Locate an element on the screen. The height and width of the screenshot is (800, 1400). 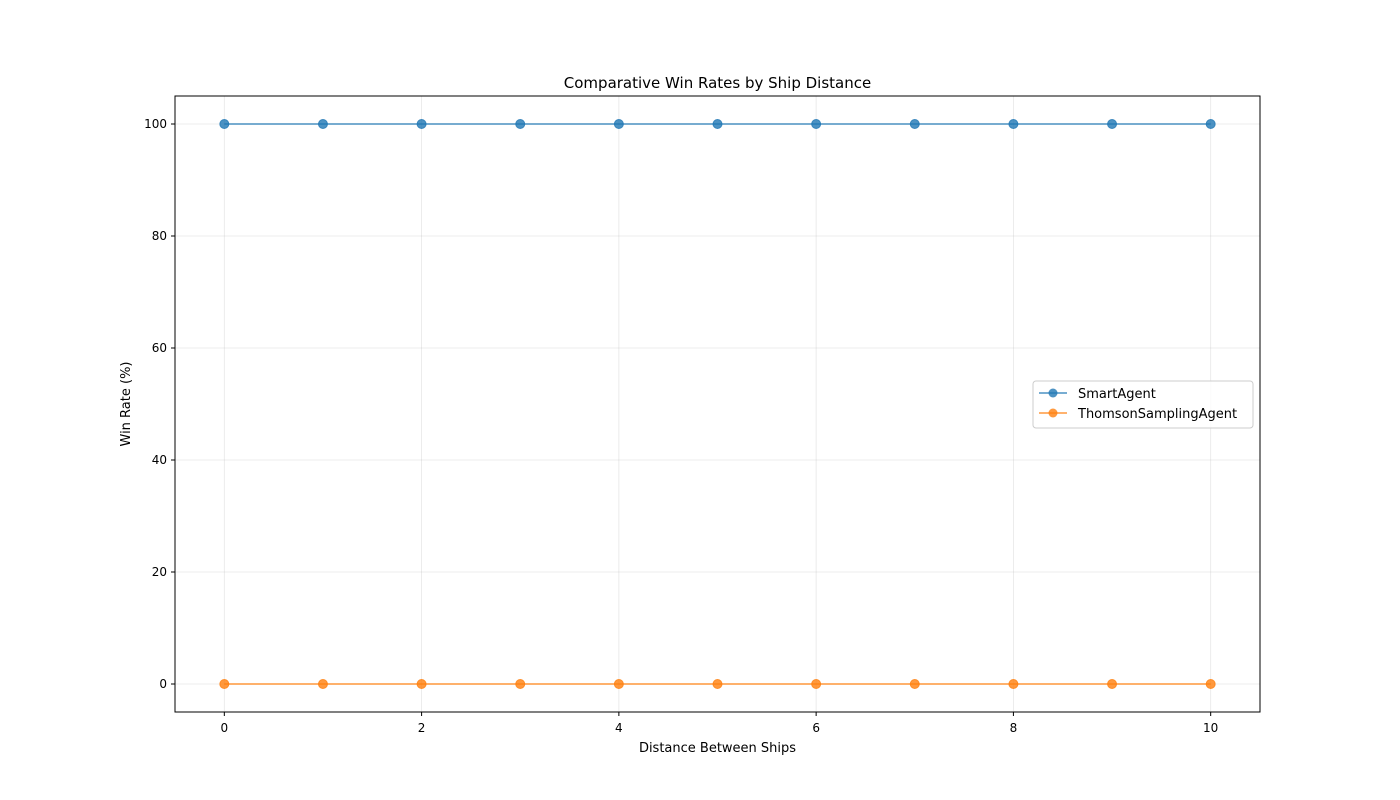
x-axis-label: Distance Between Ships is located at coordinates (717, 748).